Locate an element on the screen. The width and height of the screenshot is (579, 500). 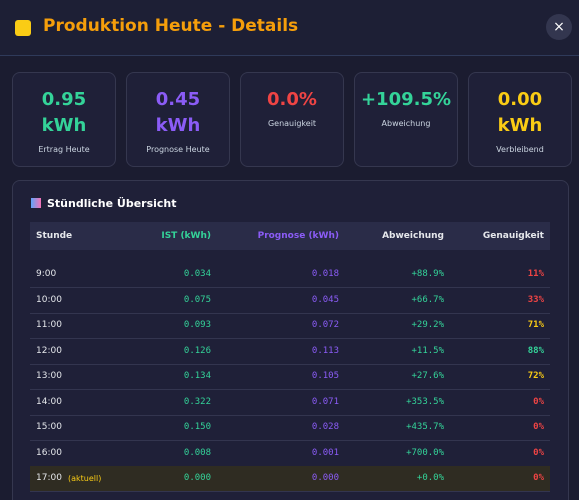
column-header: Genauigkeit is located at coordinates (513, 236).